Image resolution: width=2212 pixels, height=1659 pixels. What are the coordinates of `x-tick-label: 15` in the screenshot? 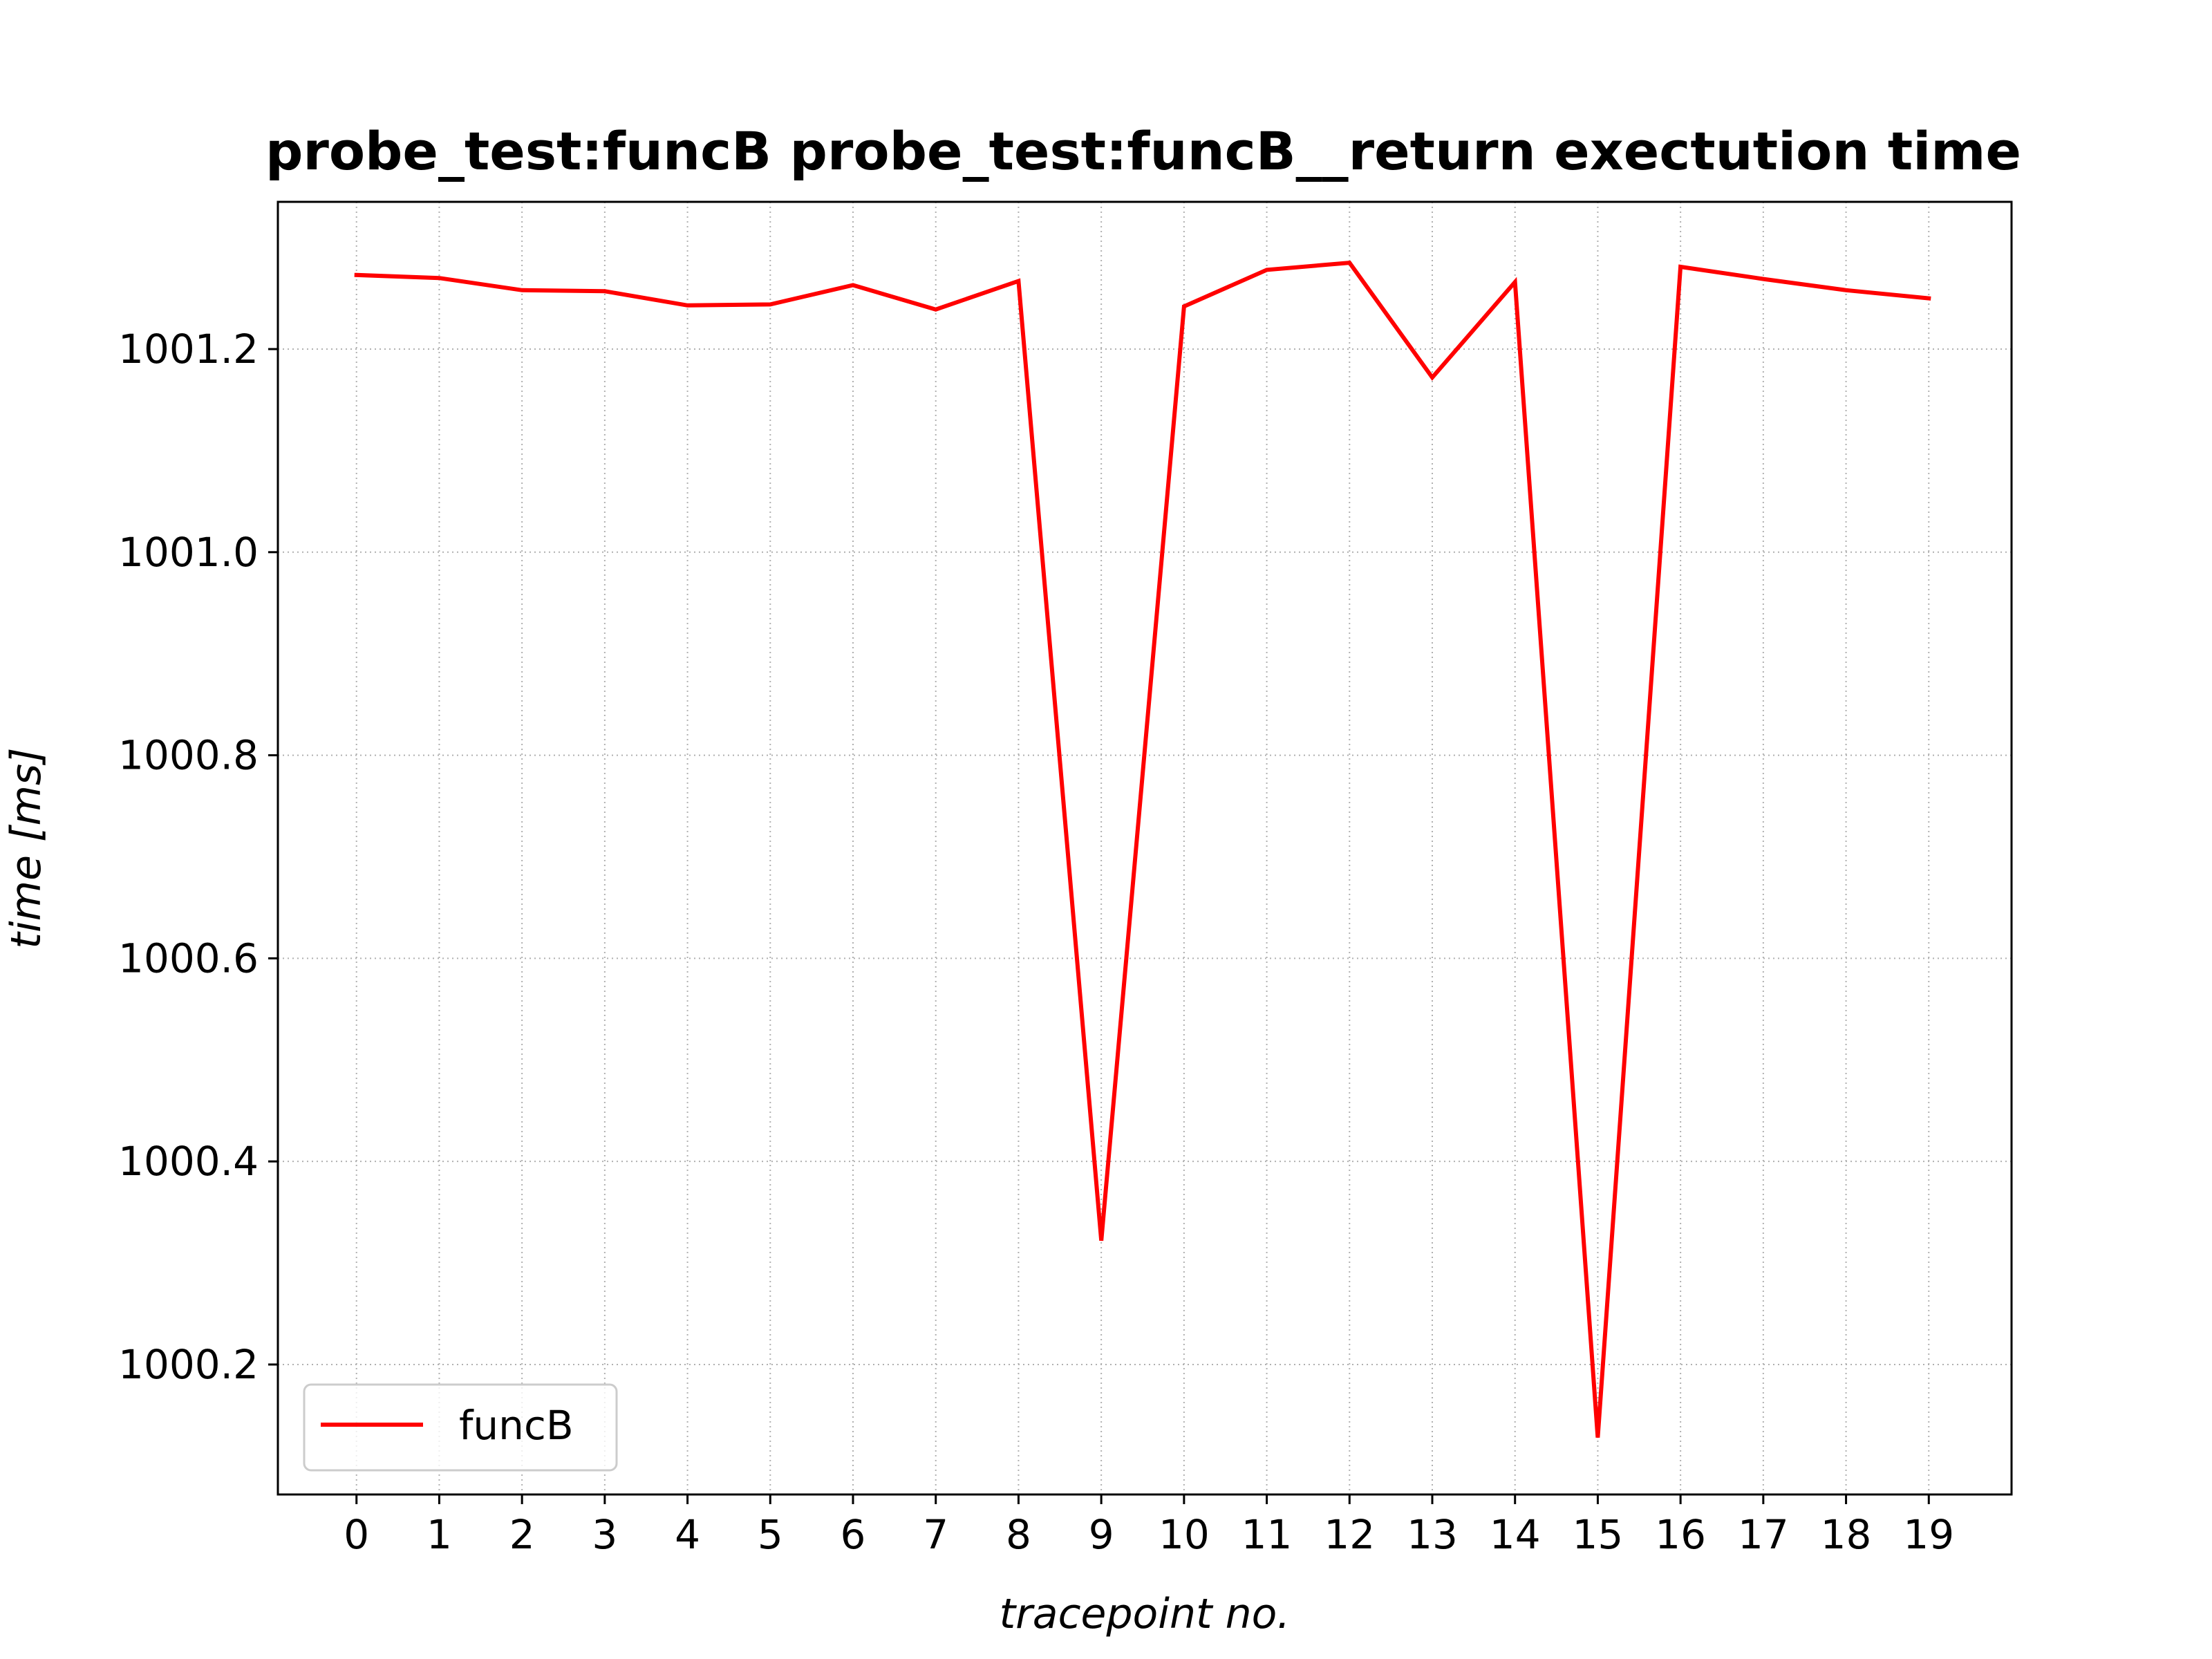 It's located at (1598, 1535).